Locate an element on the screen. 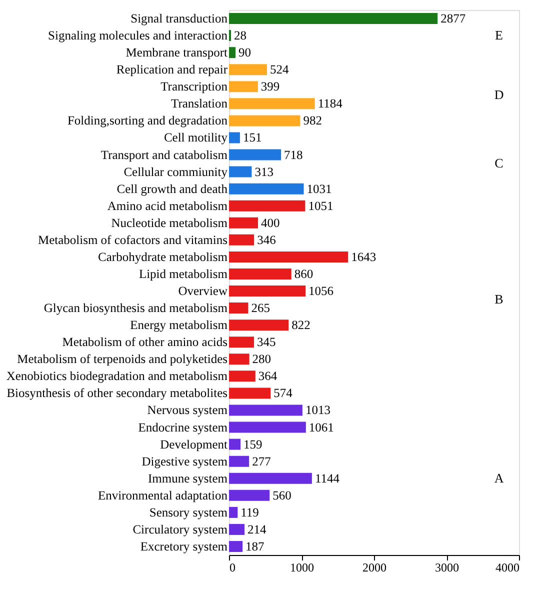  y-tick-label: Signal transduction is located at coordinates (179, 19).